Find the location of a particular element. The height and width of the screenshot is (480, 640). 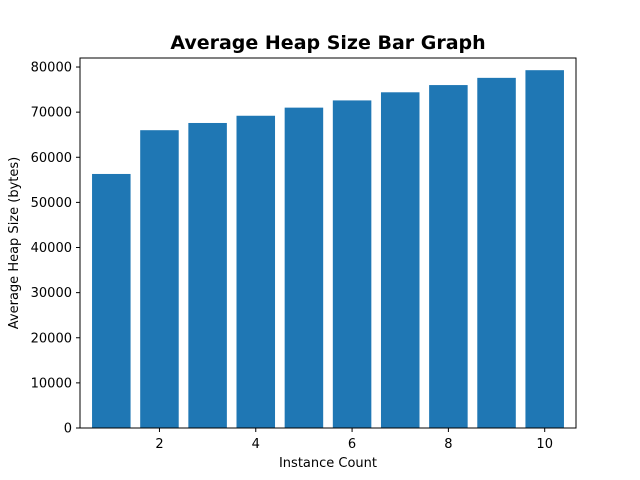

y-axis-label: Average Heap Size (bytes) is located at coordinates (14, 243).